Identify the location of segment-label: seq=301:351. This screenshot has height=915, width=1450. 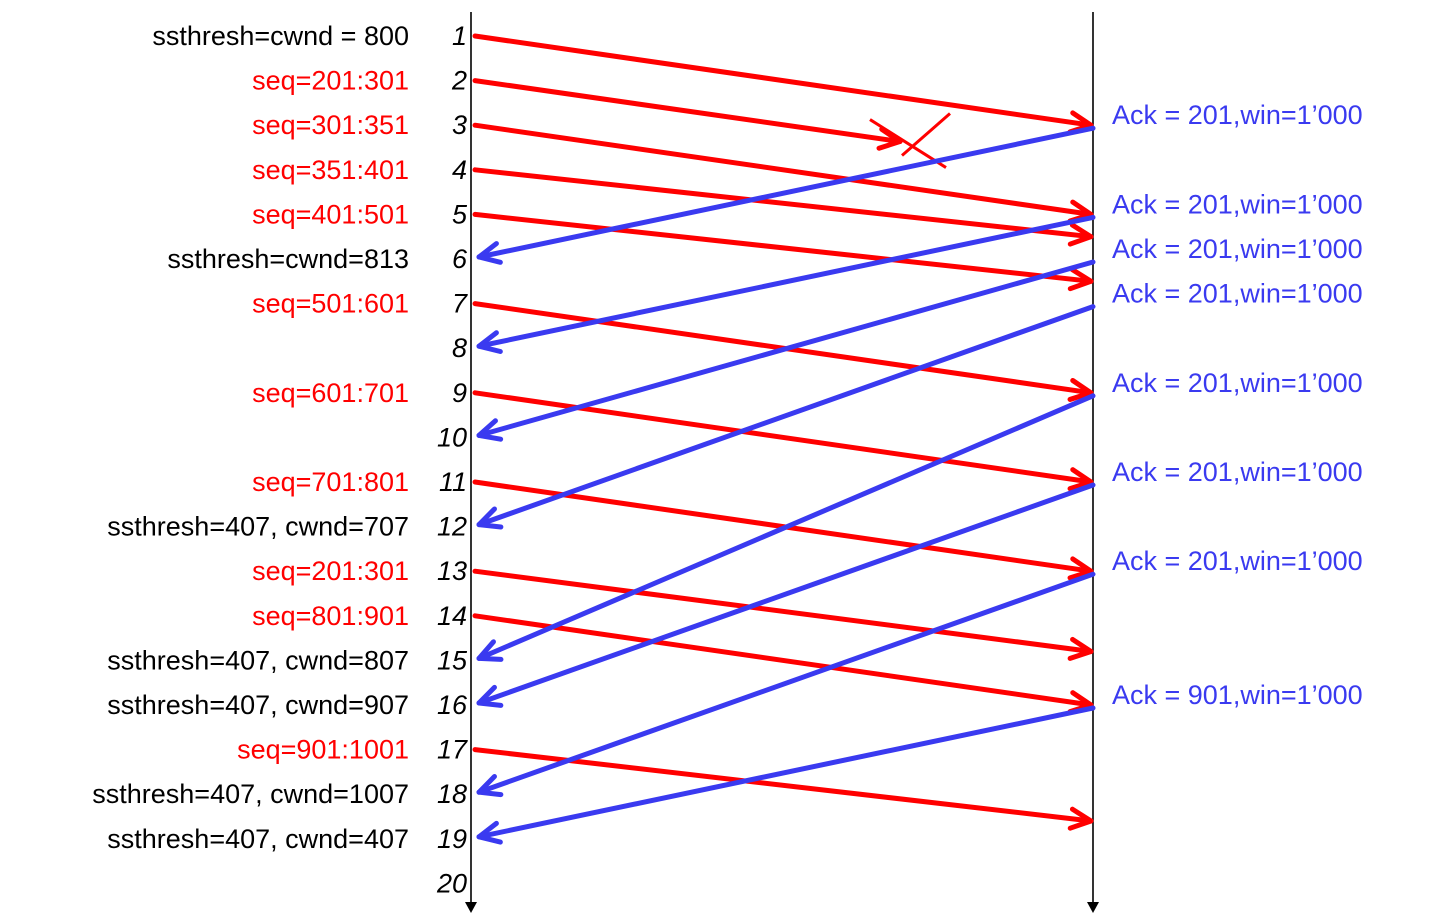
(330, 125).